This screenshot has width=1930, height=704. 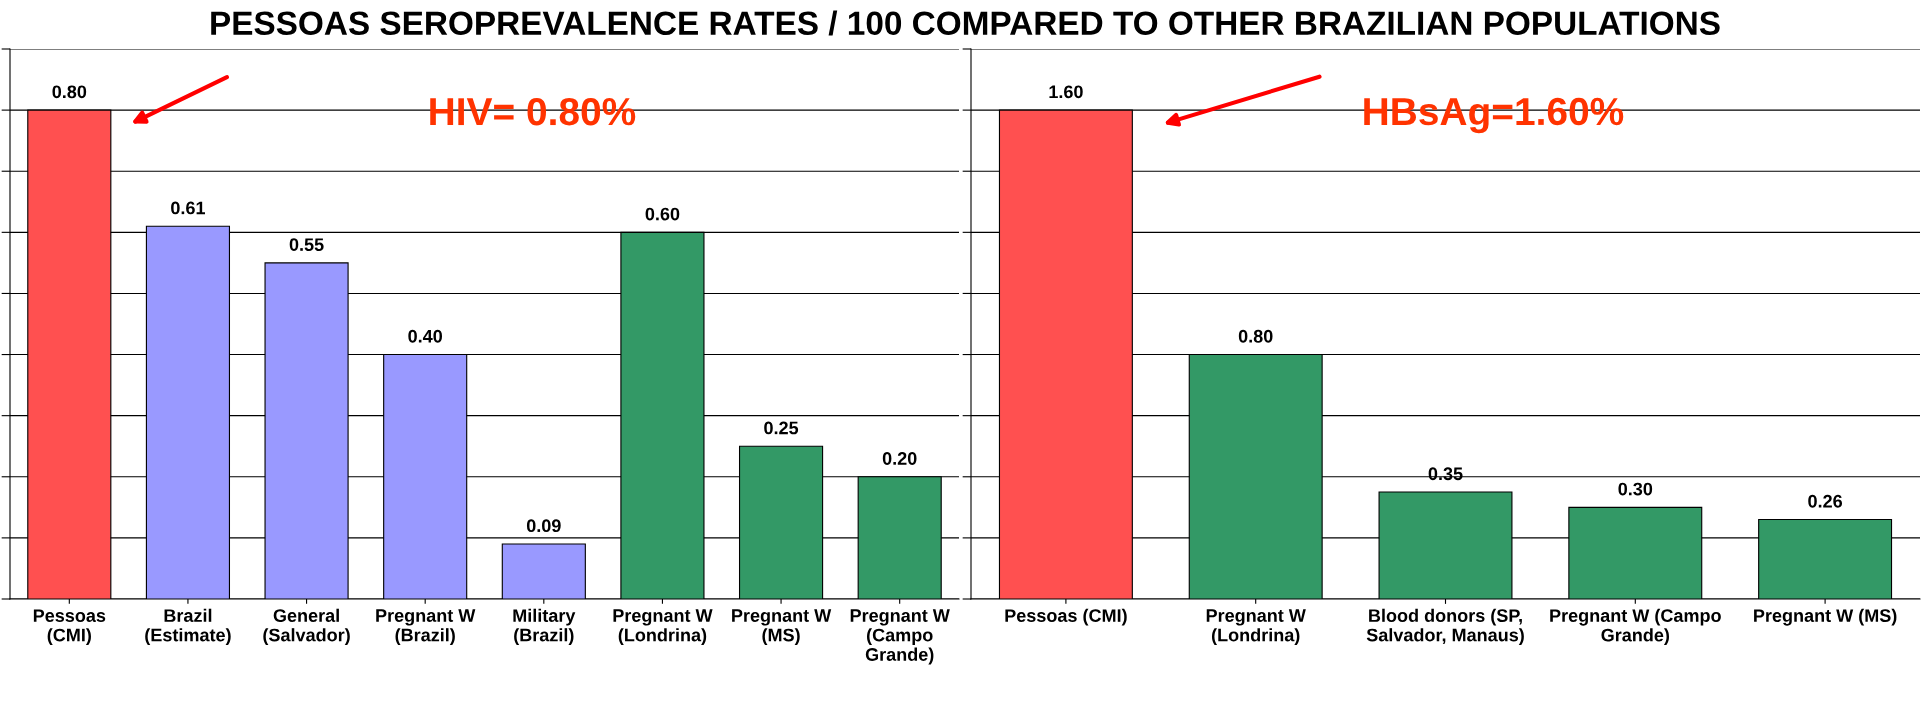 I want to click on data-label: 1.60, so click(x=1066, y=92).